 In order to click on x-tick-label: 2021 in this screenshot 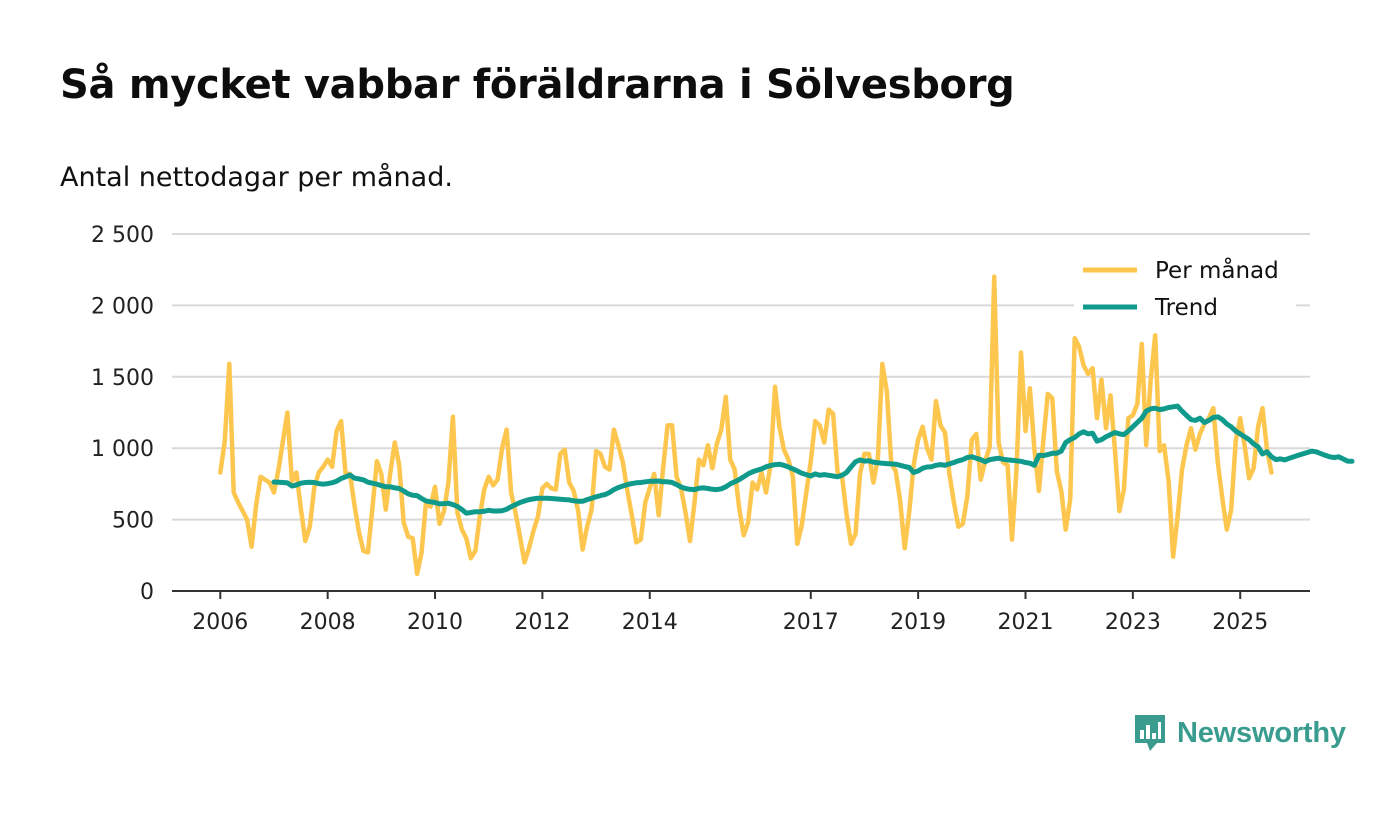, I will do `click(1026, 622)`.